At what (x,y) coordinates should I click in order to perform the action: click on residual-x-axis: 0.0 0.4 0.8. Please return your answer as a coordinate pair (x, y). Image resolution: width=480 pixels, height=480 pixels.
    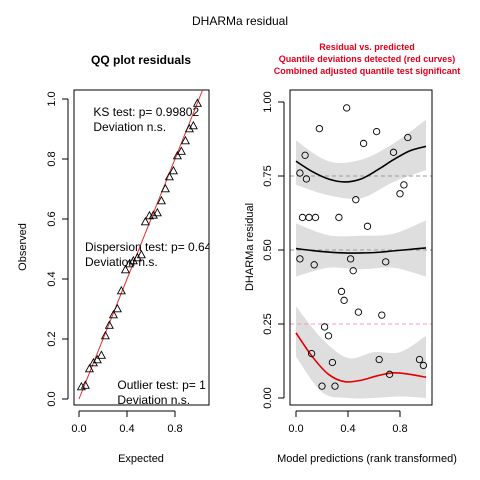
    Looking at the image, I should click on (348, 422).